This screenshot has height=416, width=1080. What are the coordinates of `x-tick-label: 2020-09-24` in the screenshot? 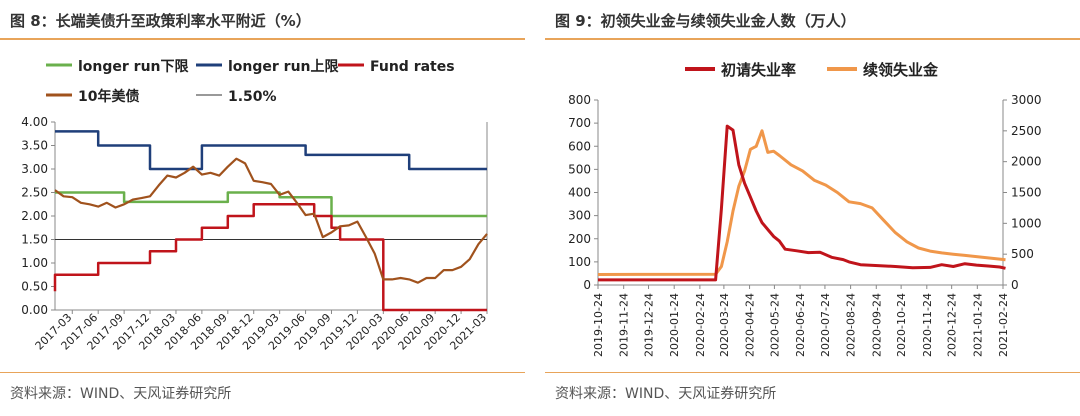 It's located at (876, 325).